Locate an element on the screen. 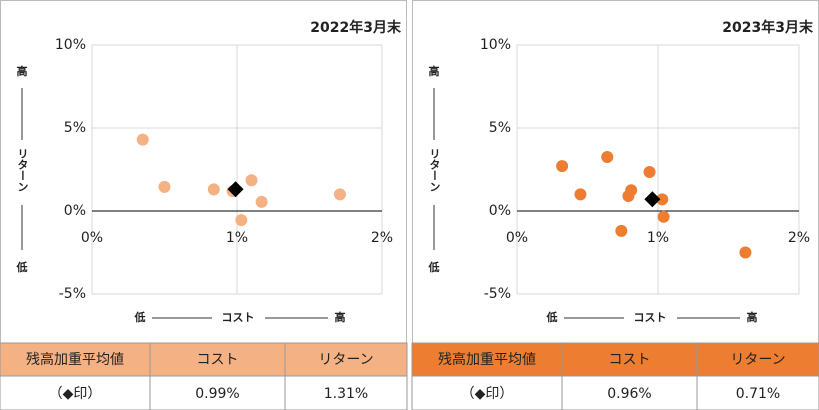  table-value: 0.99% is located at coordinates (217, 394).